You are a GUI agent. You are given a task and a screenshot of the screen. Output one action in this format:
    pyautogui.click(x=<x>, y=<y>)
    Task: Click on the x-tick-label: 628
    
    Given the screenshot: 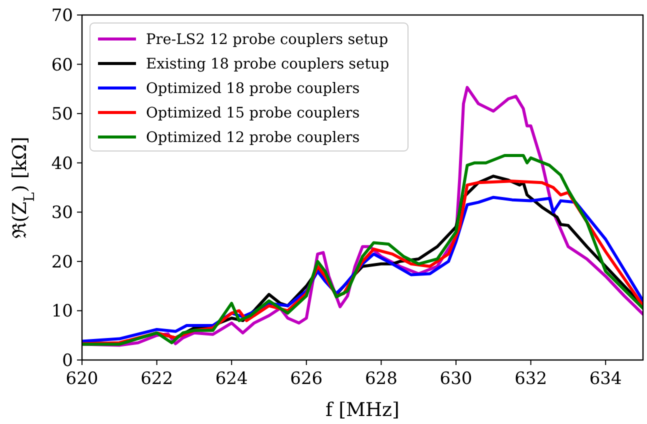 What is the action you would take?
    pyautogui.click(x=381, y=379)
    